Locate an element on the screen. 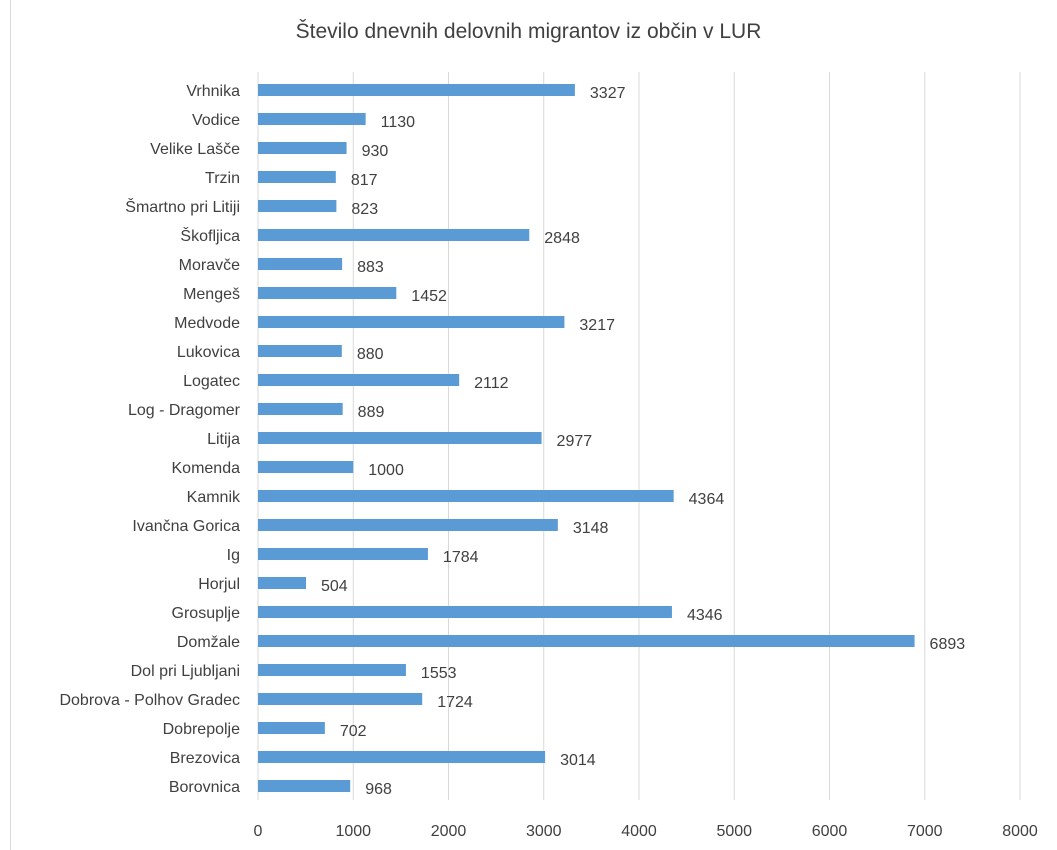  category-label: Medvode is located at coordinates (207, 323).